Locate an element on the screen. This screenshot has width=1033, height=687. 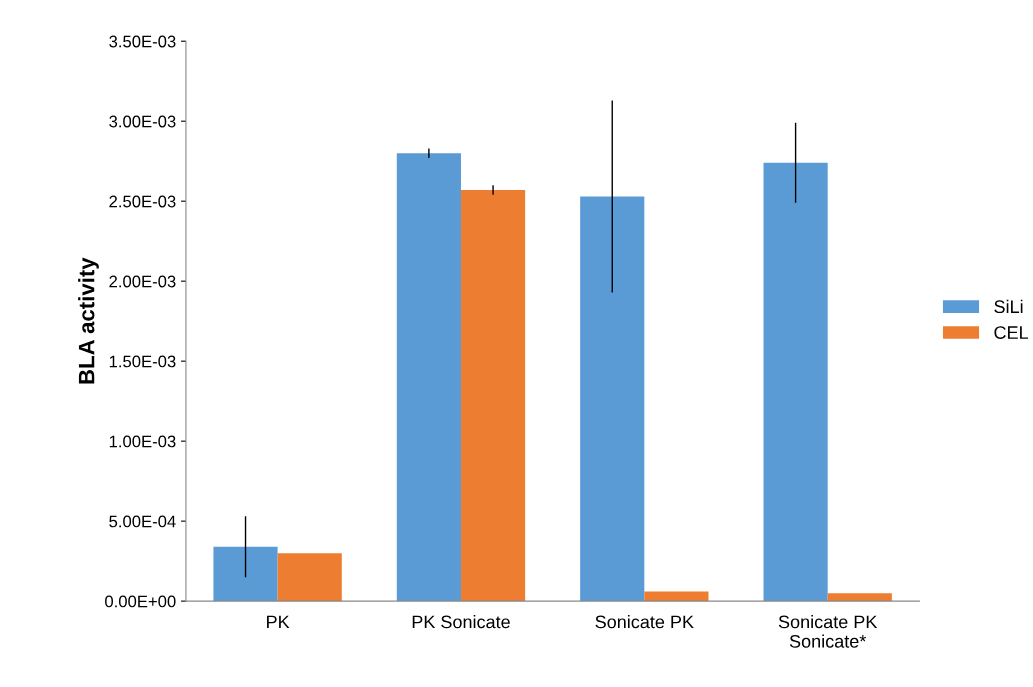
legend-label: SiLi is located at coordinates (1008, 306).